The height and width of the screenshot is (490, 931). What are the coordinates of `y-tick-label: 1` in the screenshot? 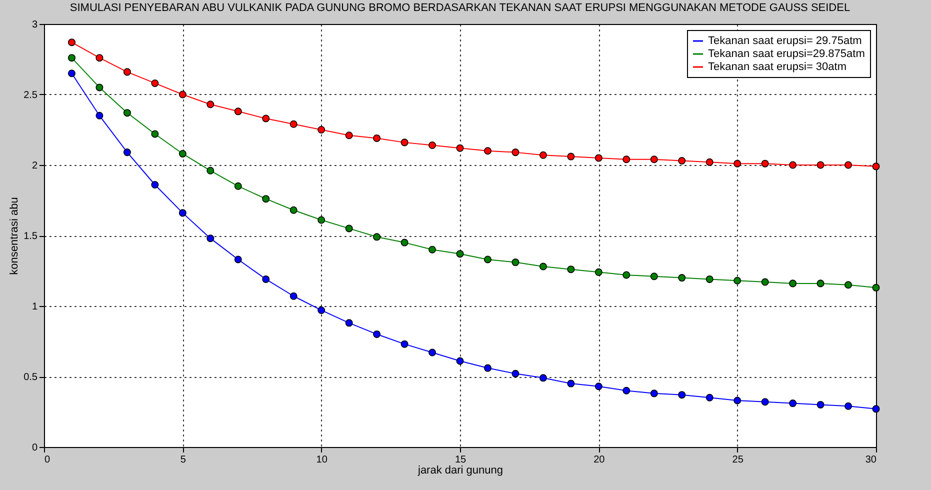 It's located at (35, 307).